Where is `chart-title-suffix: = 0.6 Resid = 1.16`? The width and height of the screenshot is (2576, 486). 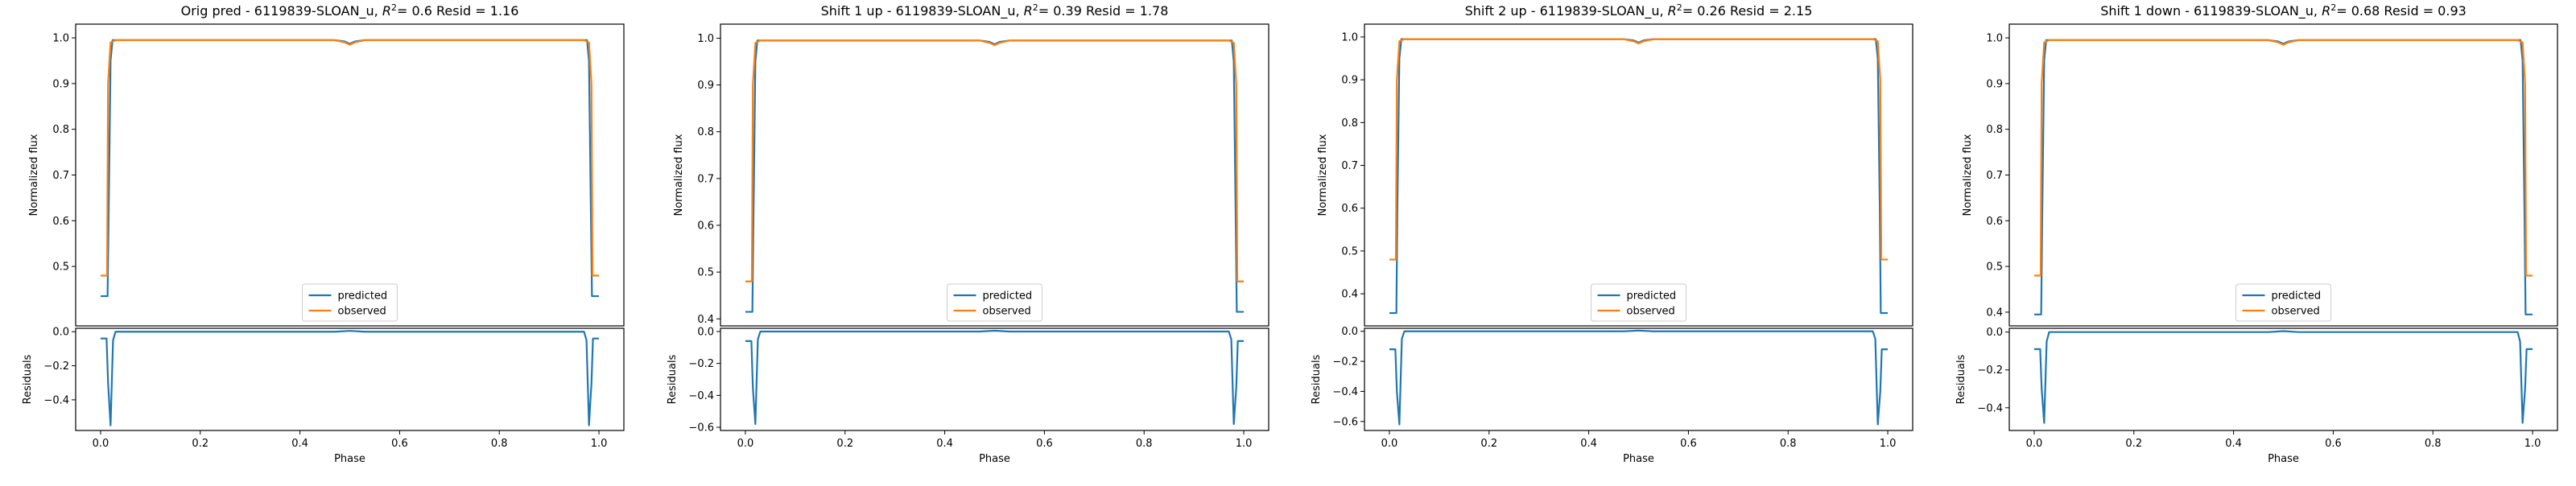 chart-title-suffix: = 0.6 Resid = 1.16 is located at coordinates (457, 11).